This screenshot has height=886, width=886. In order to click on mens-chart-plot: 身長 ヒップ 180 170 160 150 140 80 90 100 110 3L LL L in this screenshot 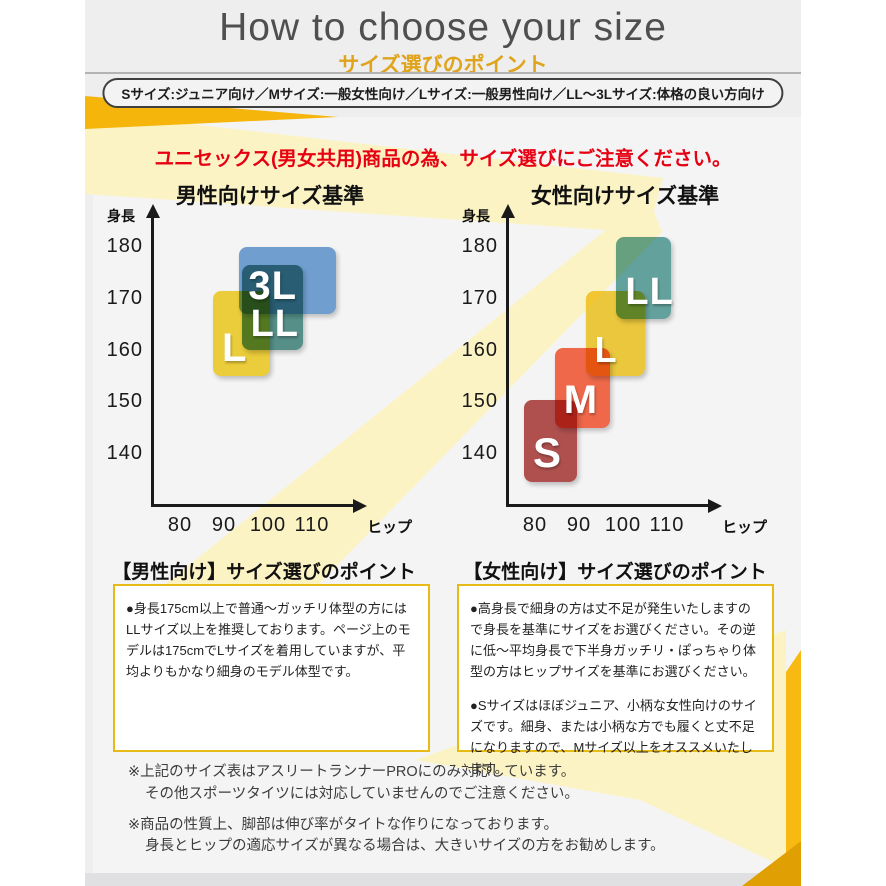, I will do `click(270, 381)`.